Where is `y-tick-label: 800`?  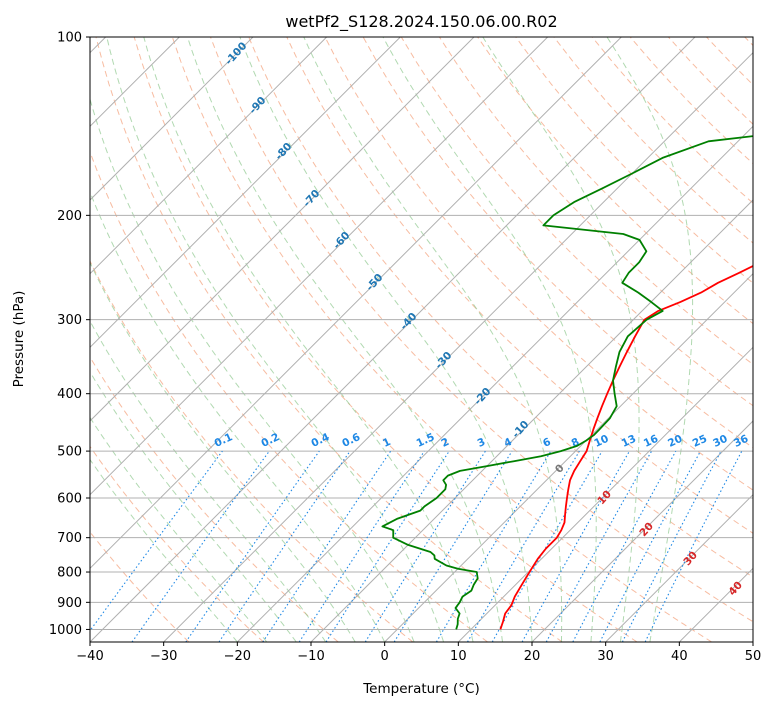
y-tick-label: 800 is located at coordinates (69, 573).